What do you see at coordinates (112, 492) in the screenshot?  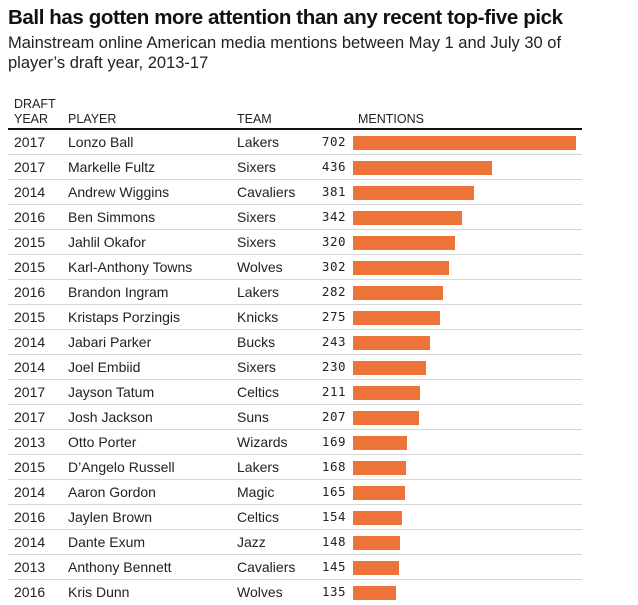 I see `player-name: Aaron Gordon` at bounding box center [112, 492].